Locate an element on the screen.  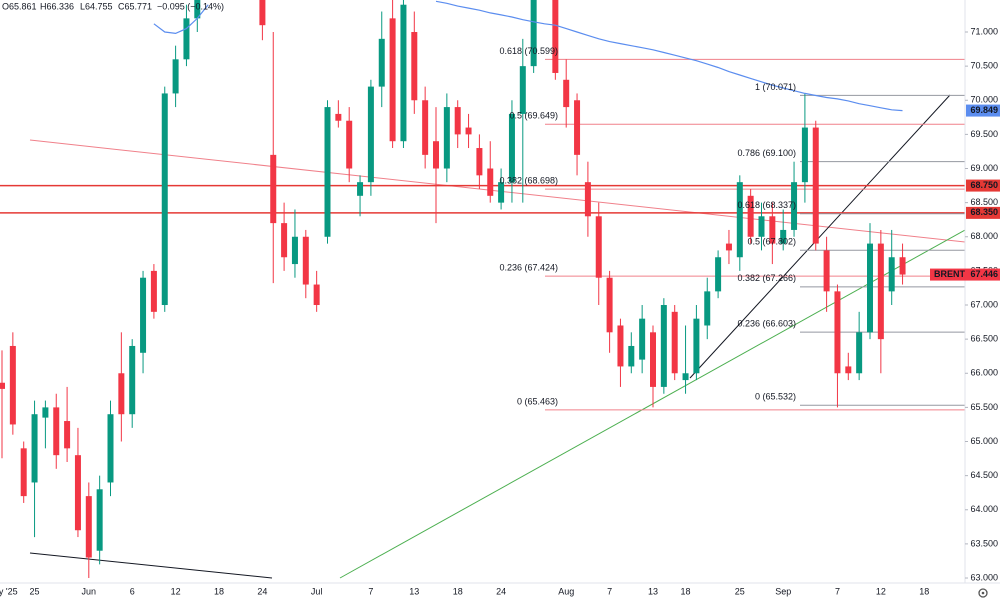
fib-label: 0.5 (69.649) is located at coordinates (533, 116).